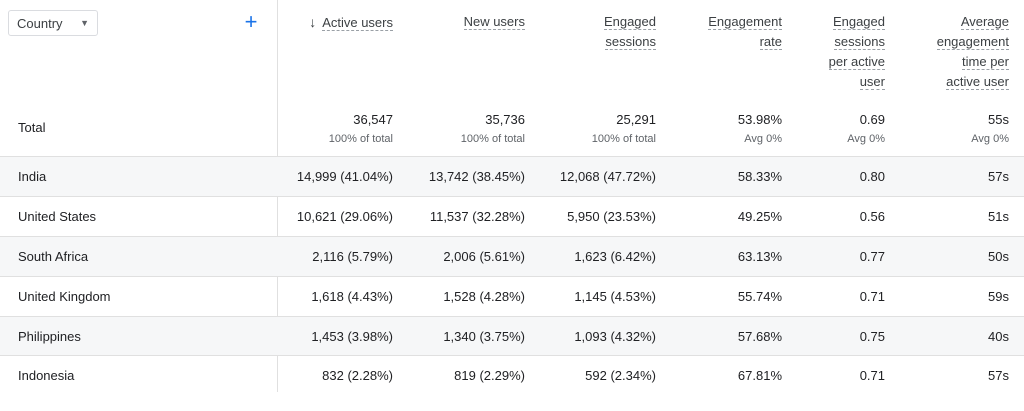  What do you see at coordinates (998, 256) in the screenshot?
I see `cell-avg-engagement-time: 50s` at bounding box center [998, 256].